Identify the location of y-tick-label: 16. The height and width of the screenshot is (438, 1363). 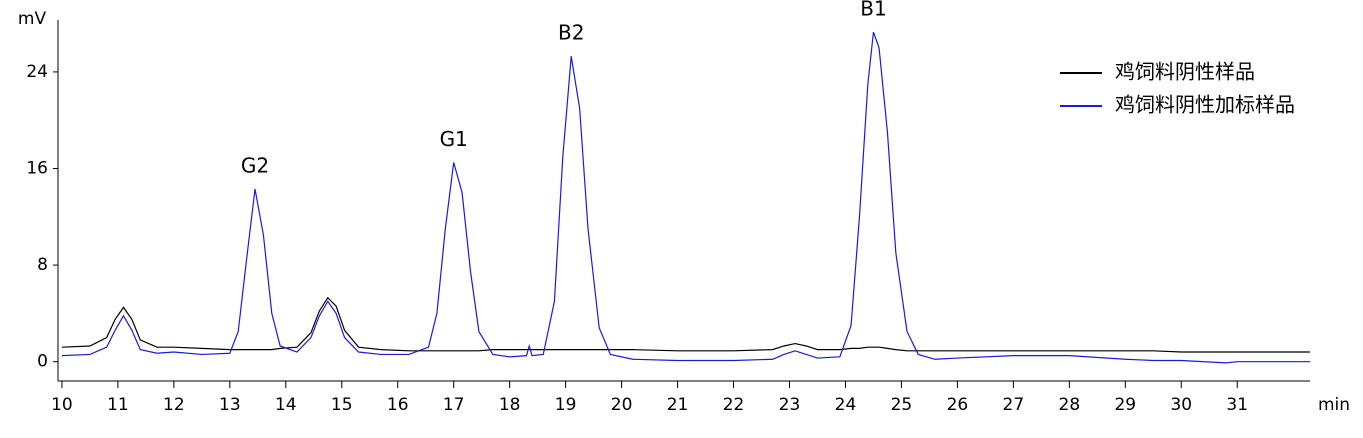
(37, 169).